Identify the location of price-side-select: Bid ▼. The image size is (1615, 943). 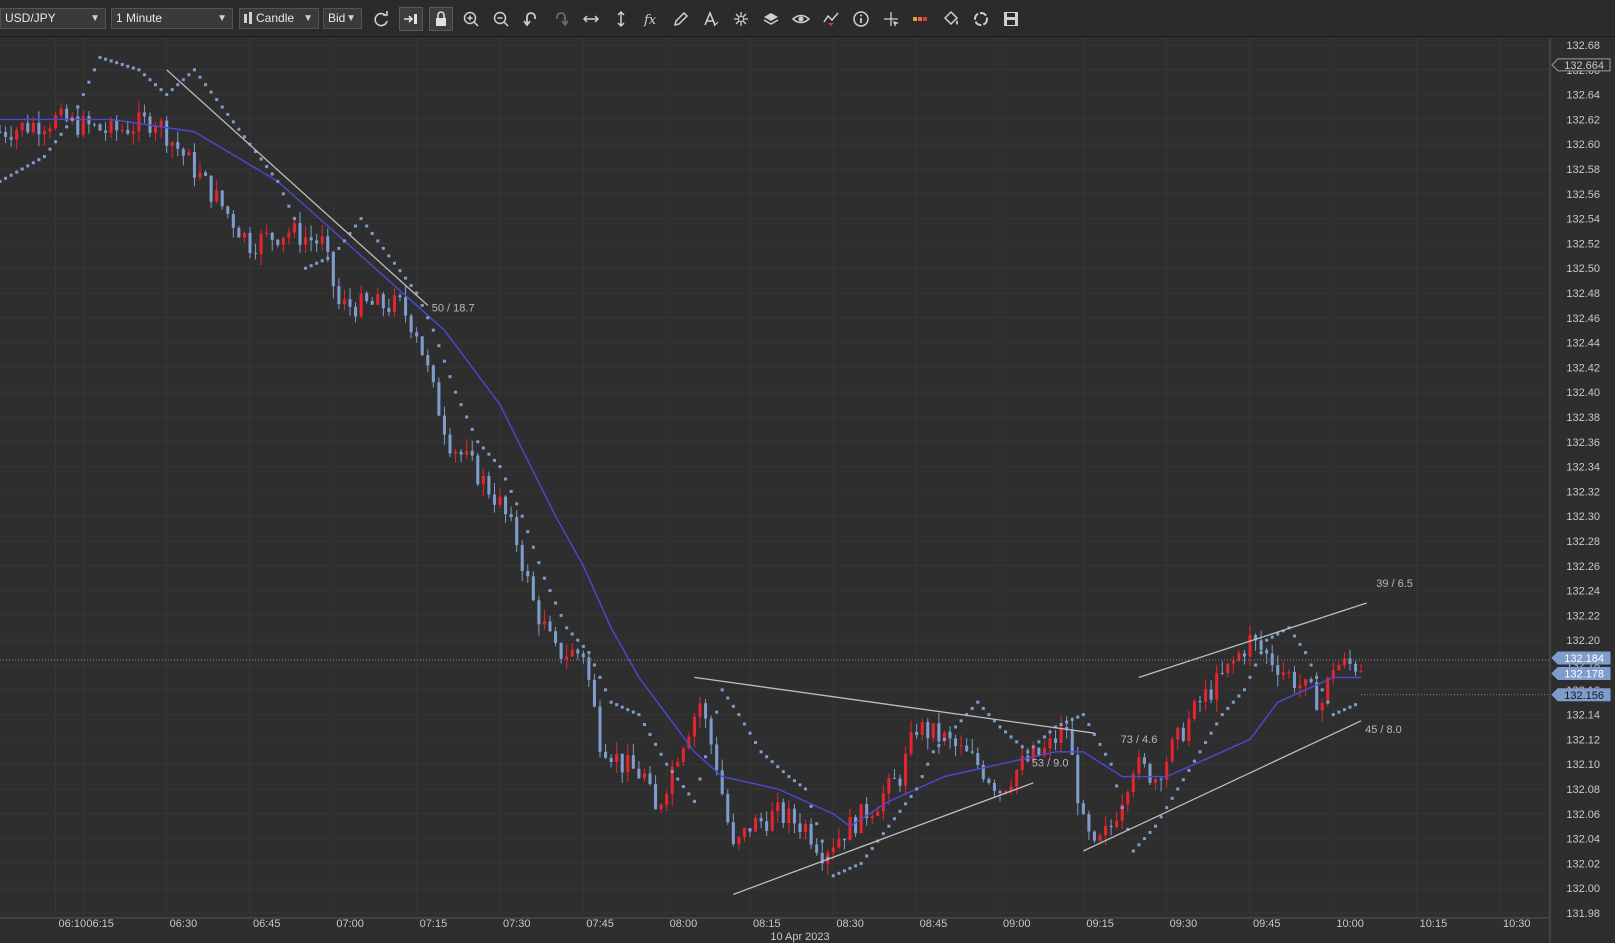
(342, 18).